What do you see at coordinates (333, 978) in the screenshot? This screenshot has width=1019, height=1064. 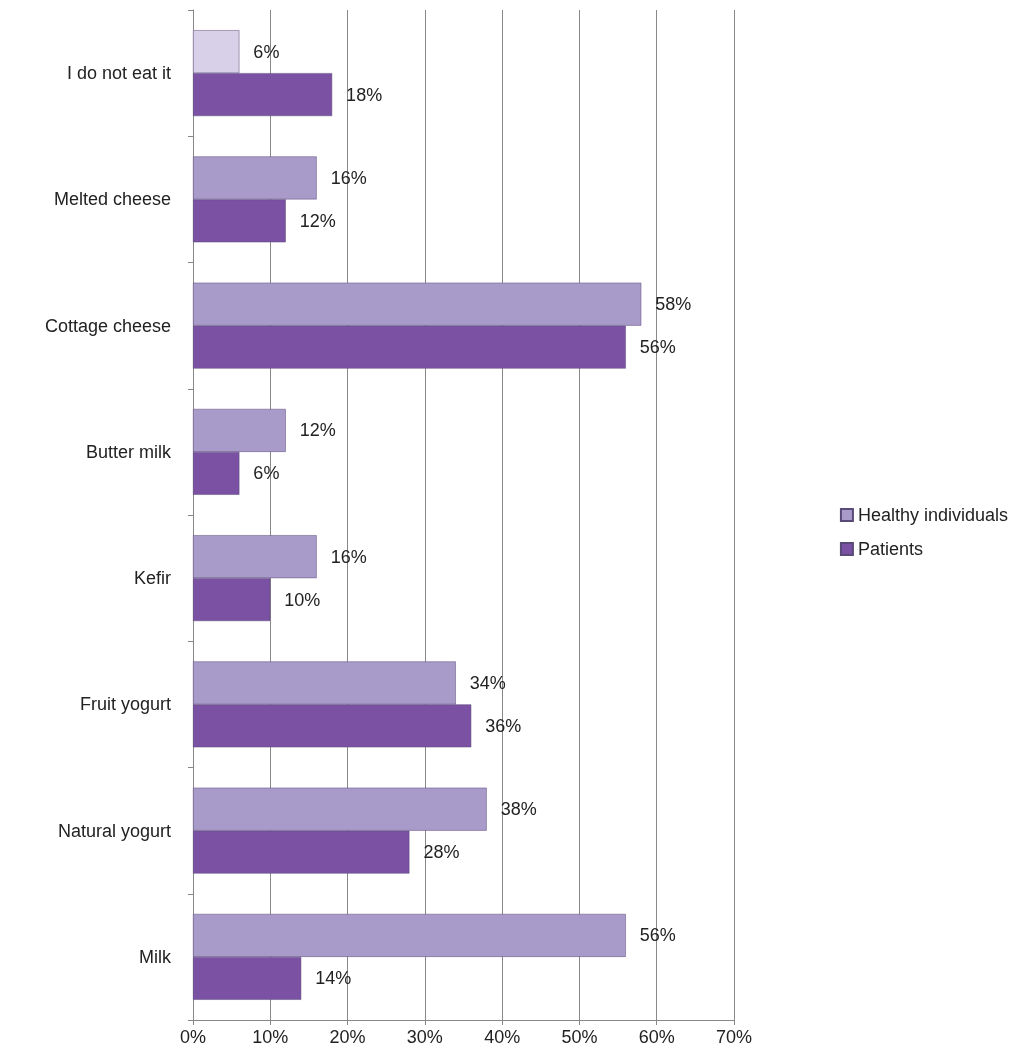 I see `data-label: 14%` at bounding box center [333, 978].